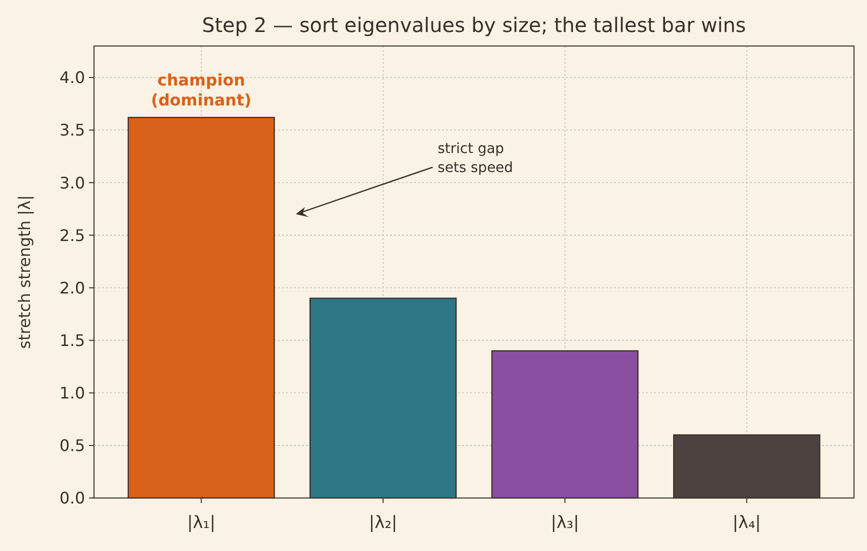  Describe the element at coordinates (72, 446) in the screenshot. I see `y-tick-label: 0.5` at that location.